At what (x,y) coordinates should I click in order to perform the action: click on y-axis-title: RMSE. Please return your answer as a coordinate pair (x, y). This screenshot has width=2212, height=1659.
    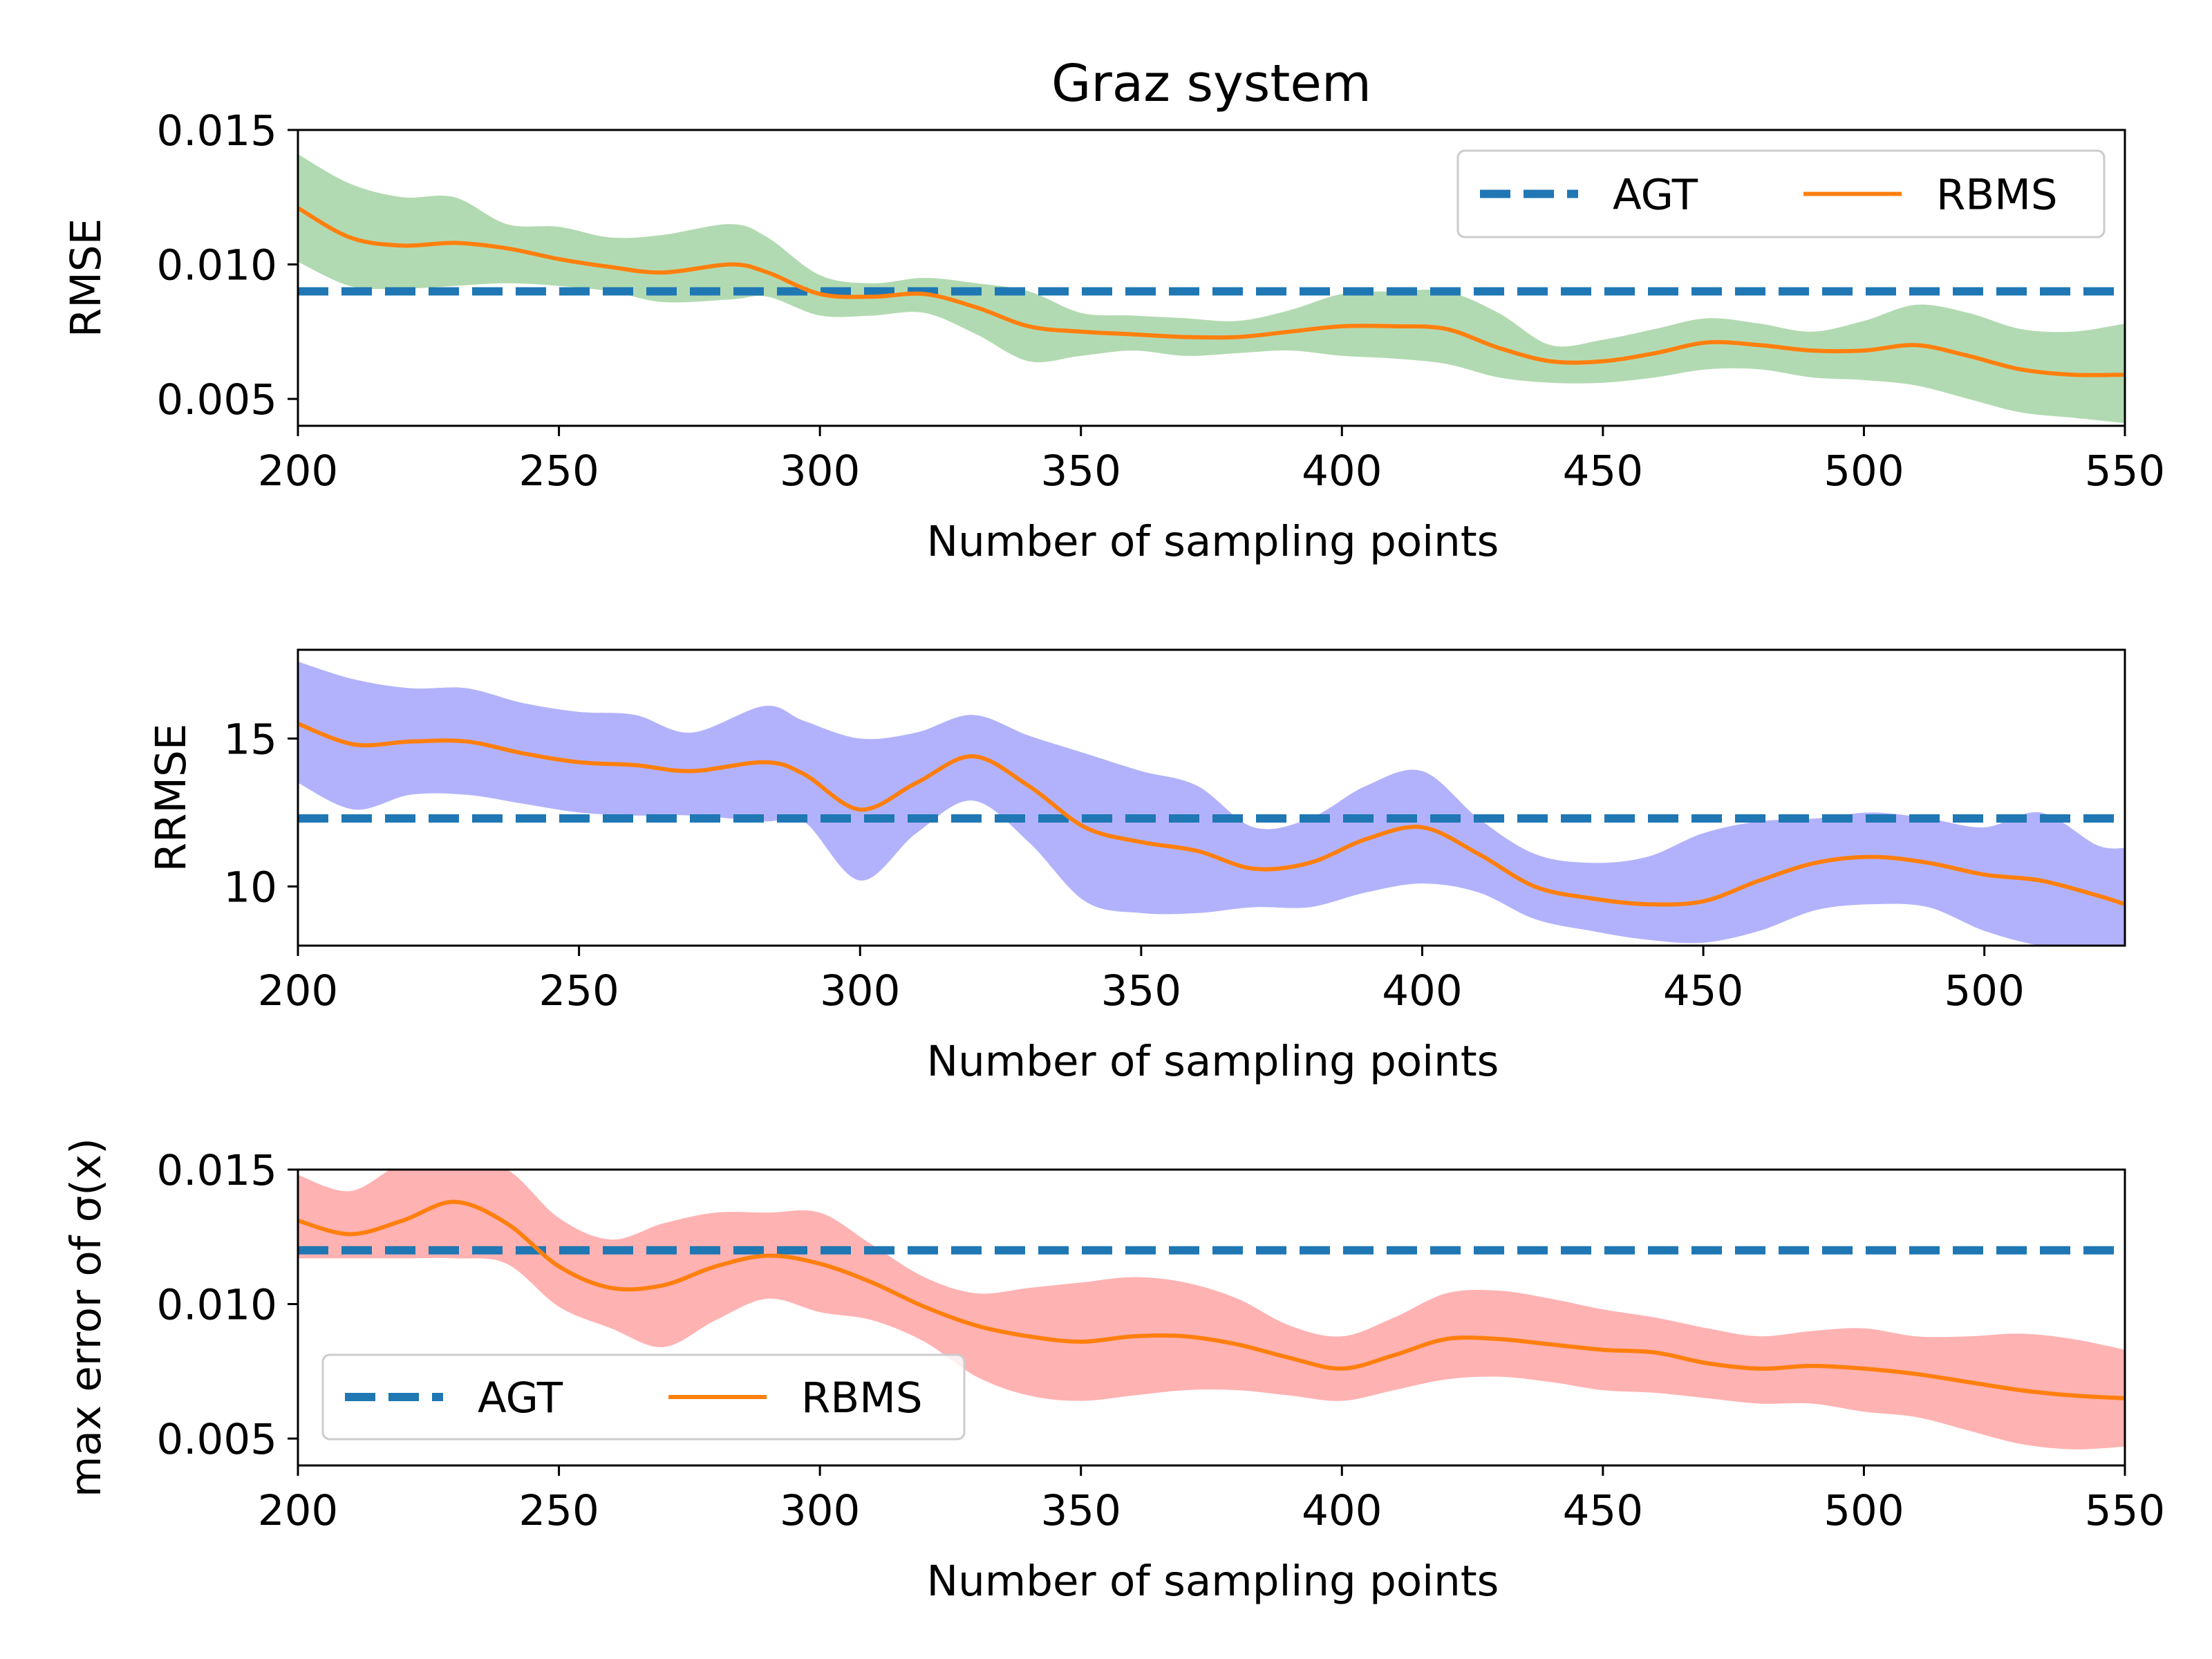
    Looking at the image, I should click on (86, 277).